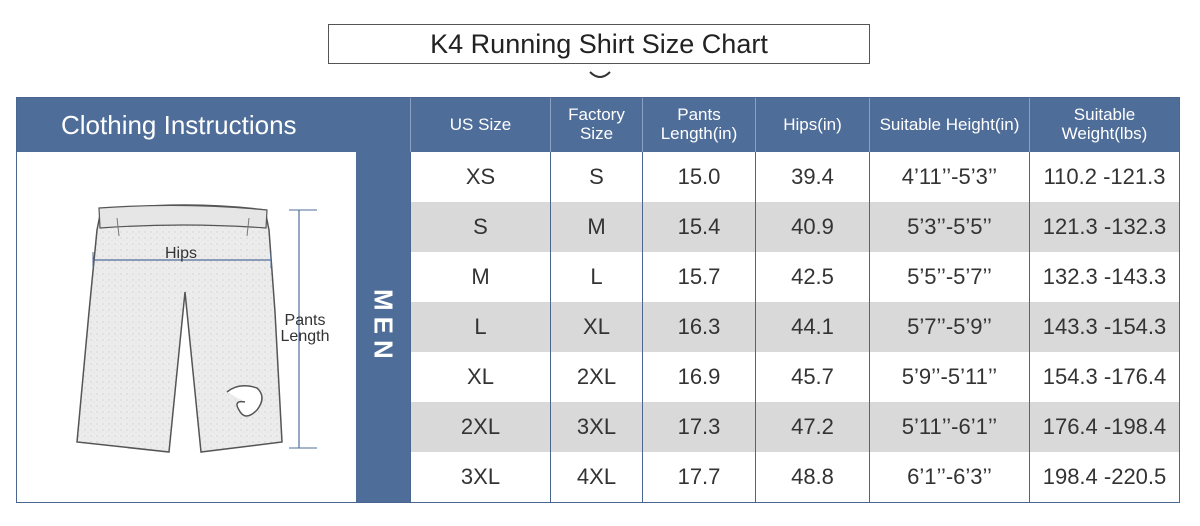  What do you see at coordinates (812, 377) in the screenshot?
I see `cell-hips: 45.7` at bounding box center [812, 377].